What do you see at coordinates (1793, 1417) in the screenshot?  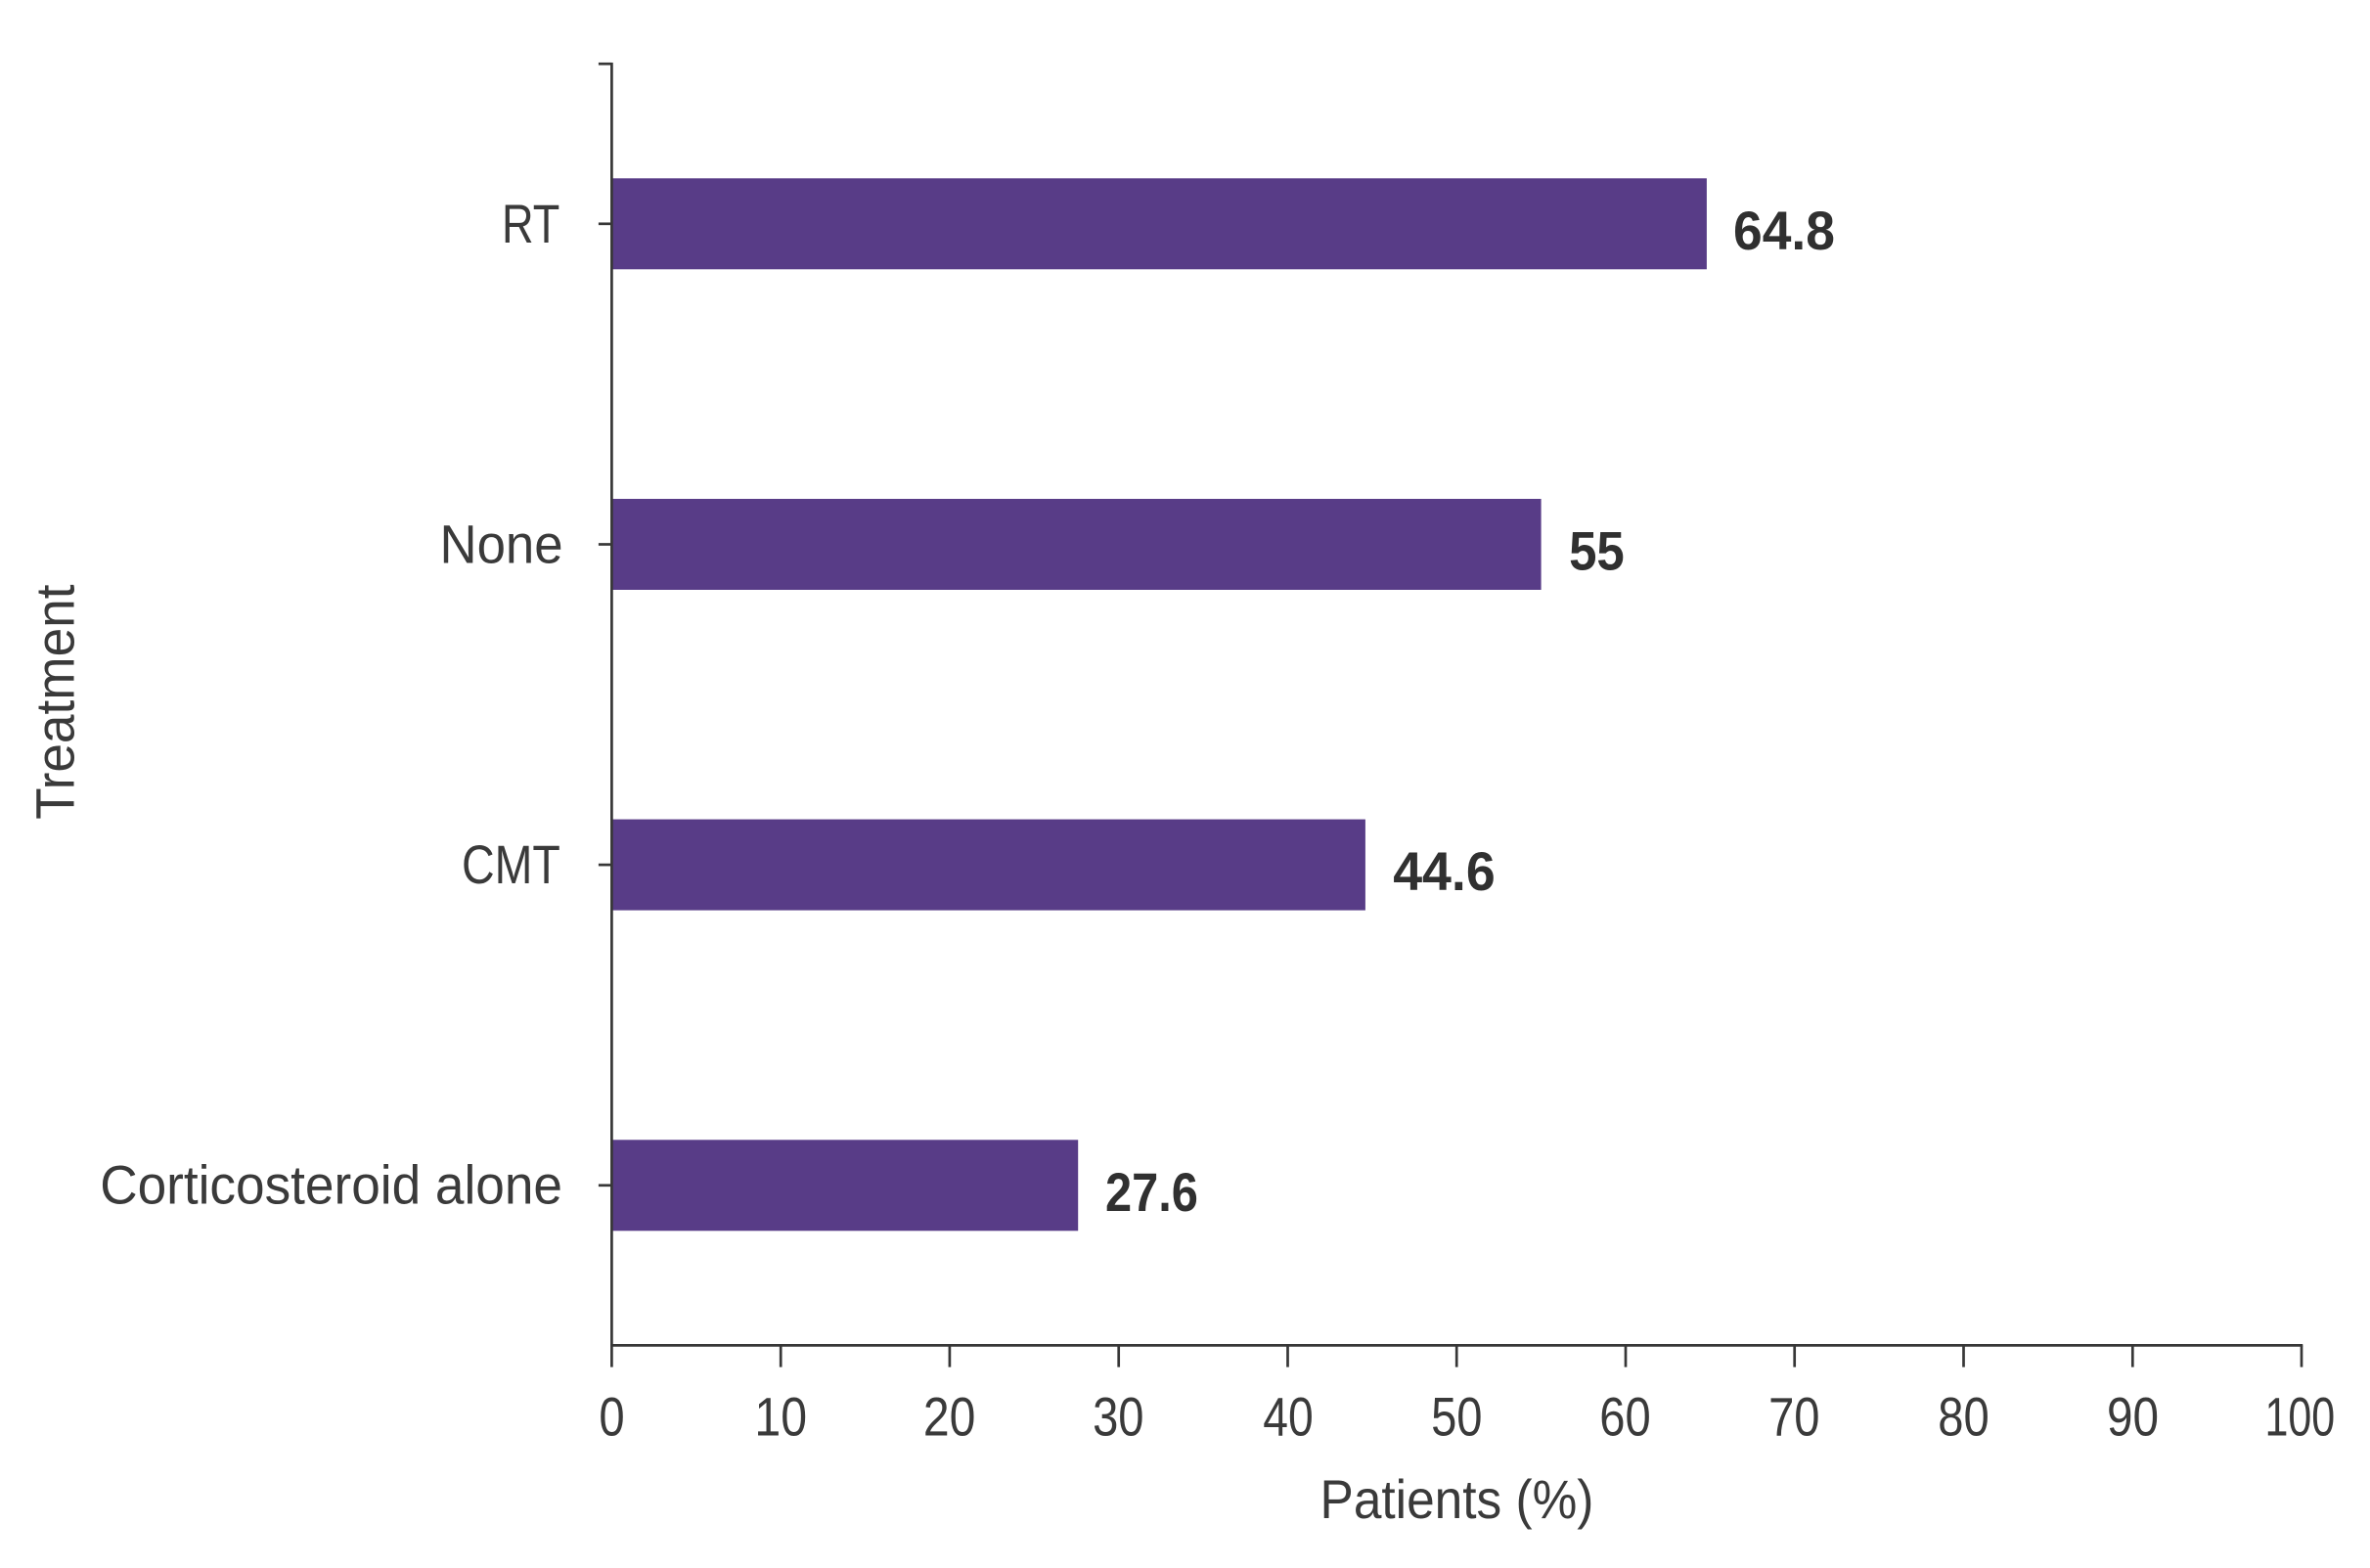 I see `svg-text: 70` at bounding box center [1793, 1417].